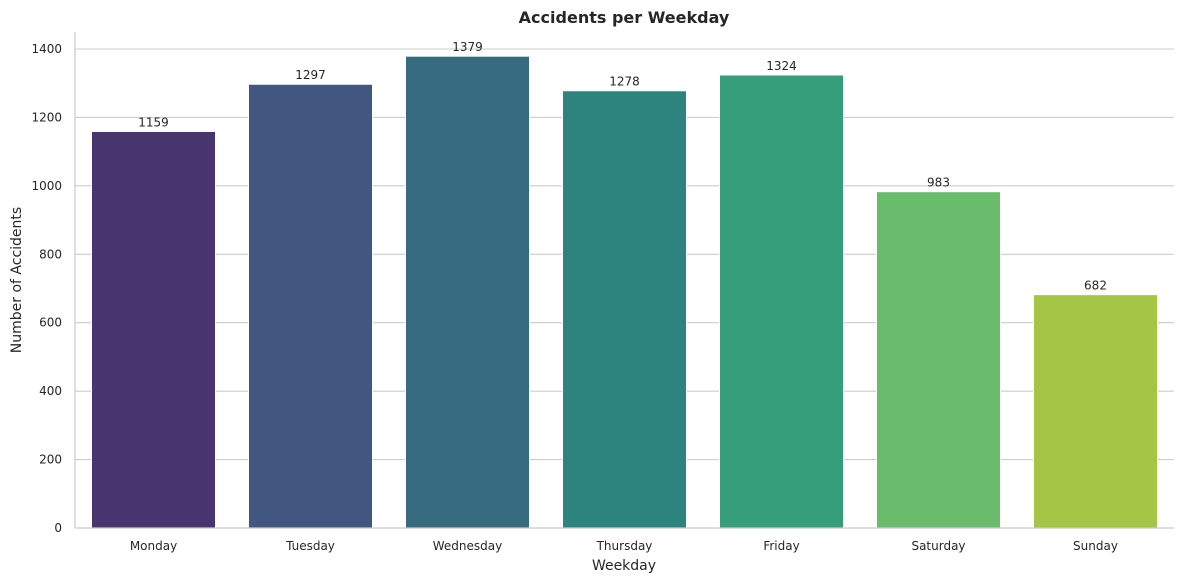  I want to click on y-axis-label: Number of Accidents, so click(17, 280).